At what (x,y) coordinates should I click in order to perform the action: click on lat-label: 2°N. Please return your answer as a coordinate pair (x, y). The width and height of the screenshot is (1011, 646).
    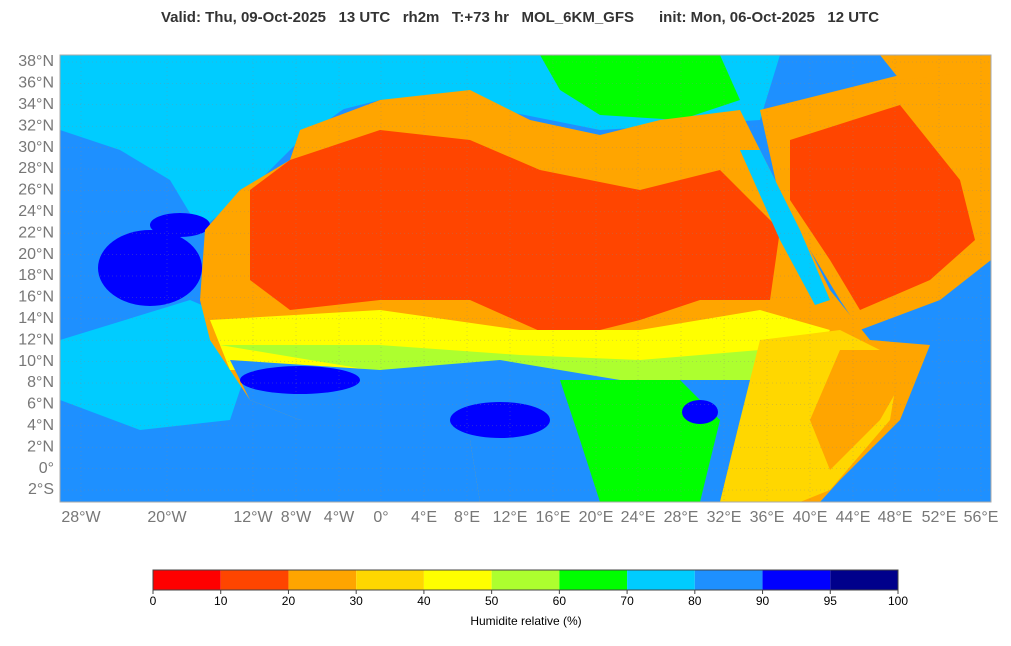
    Looking at the image, I should click on (40, 446).